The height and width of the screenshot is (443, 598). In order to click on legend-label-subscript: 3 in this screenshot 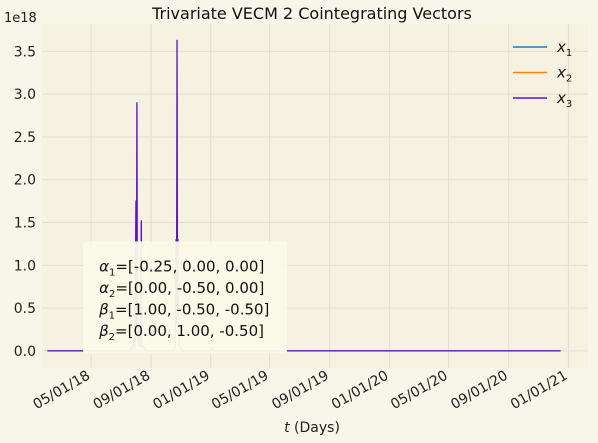, I will do `click(569, 104)`.